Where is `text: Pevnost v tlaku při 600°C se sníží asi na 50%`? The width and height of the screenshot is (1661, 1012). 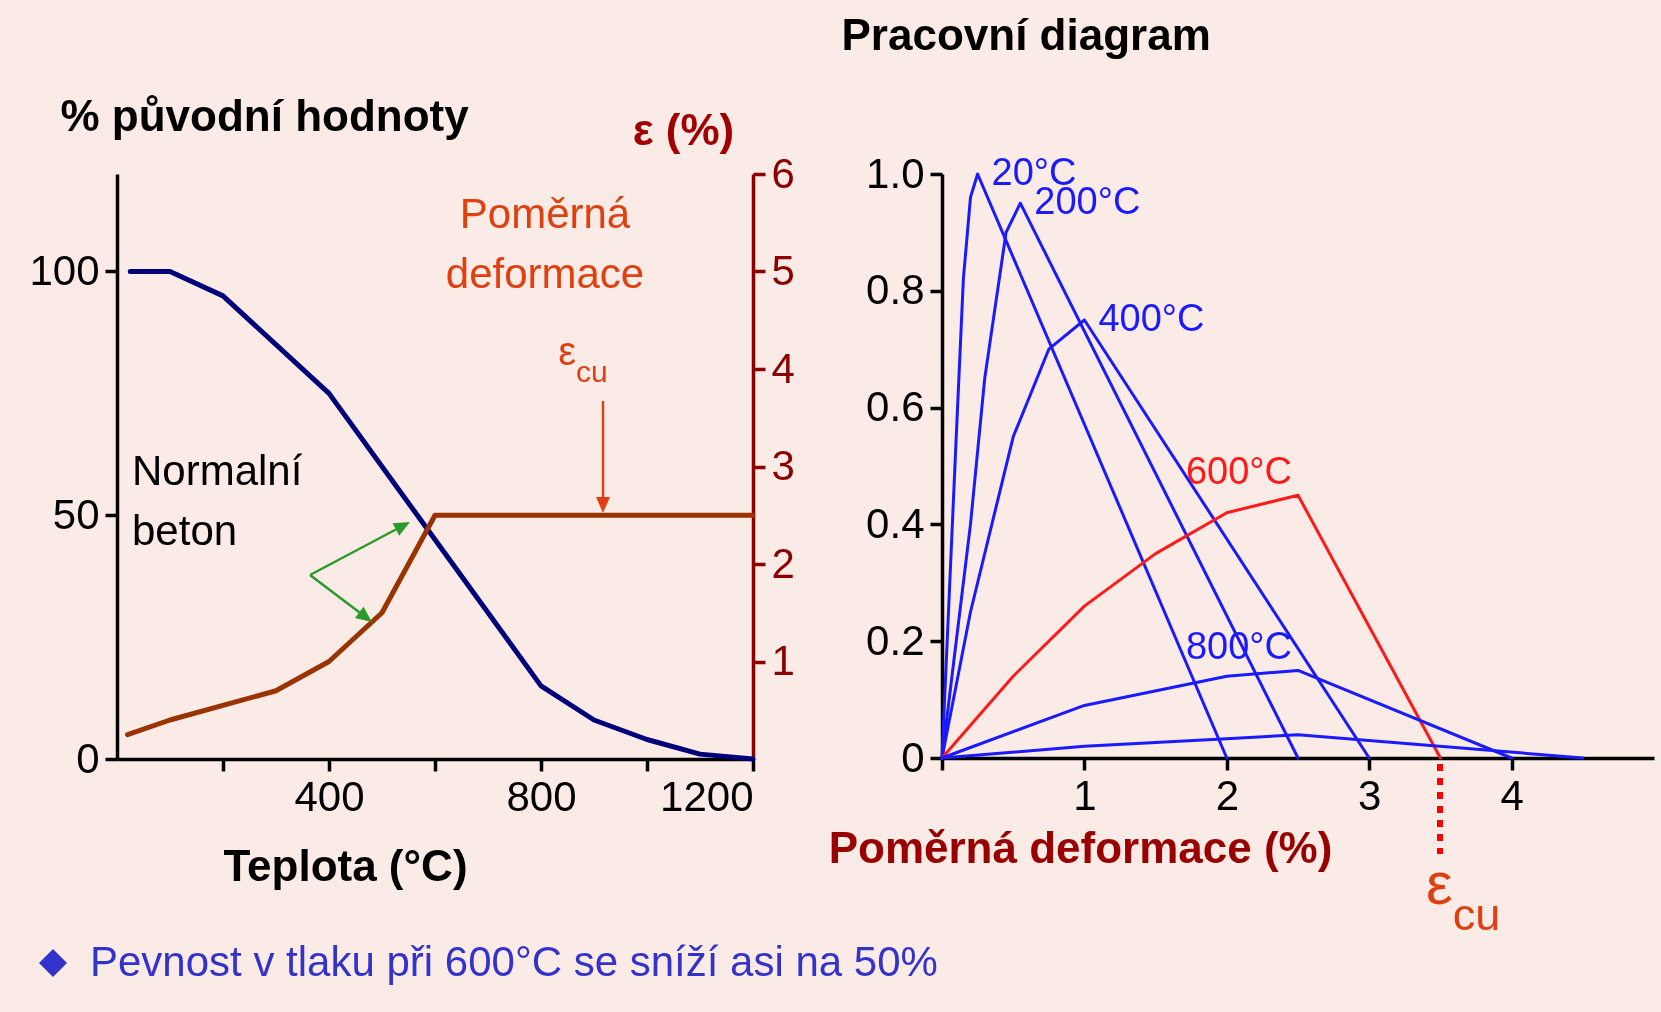
text: Pevnost v tlaku při 600°C se sníží asi na 50% is located at coordinates (514, 961).